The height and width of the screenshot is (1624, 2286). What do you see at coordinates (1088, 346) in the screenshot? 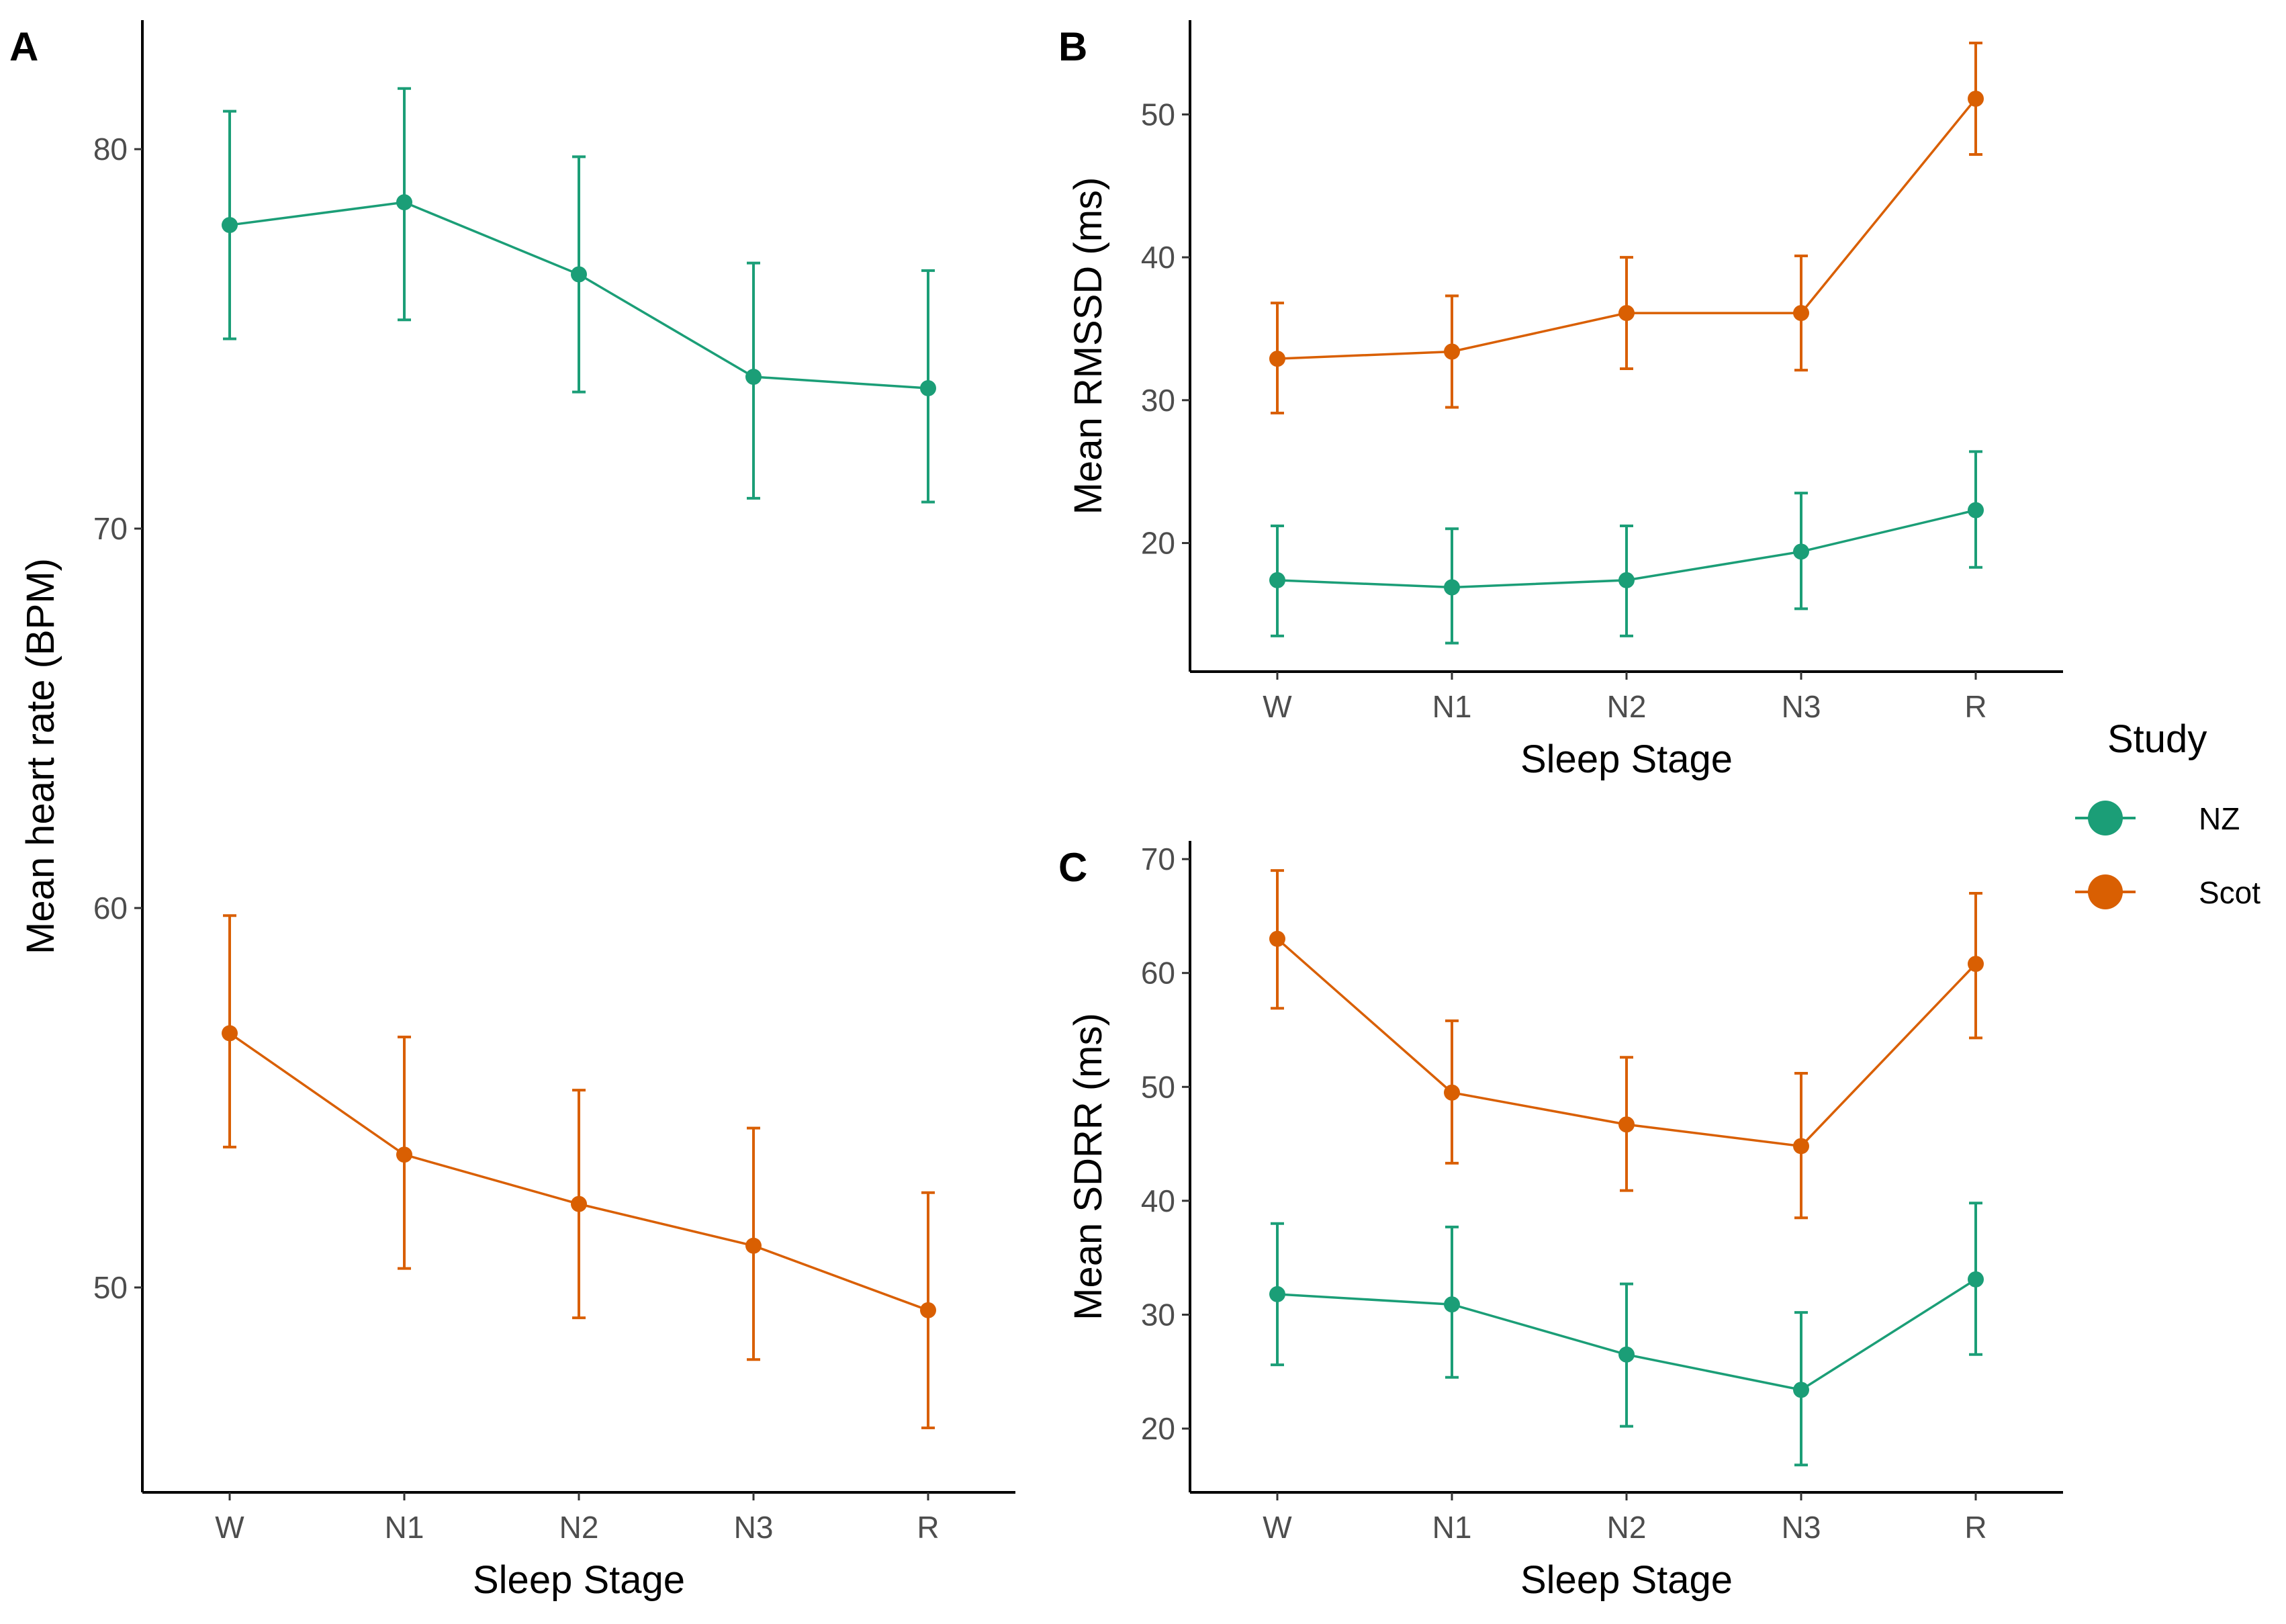
I see `y-axis-title: Mean RMSSD (ms)` at bounding box center [1088, 346].